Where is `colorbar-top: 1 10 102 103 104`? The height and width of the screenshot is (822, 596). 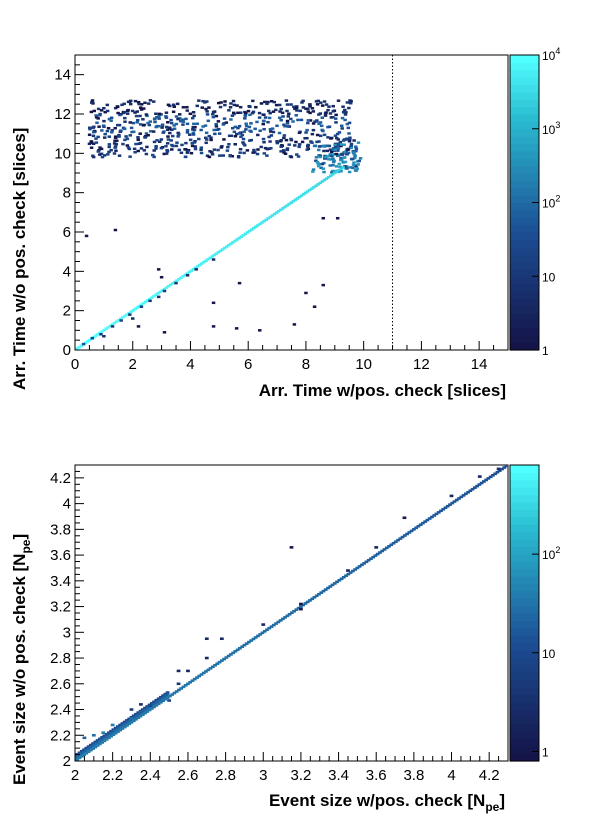 colorbar-top: 1 10 102 103 104 is located at coordinates (534, 202).